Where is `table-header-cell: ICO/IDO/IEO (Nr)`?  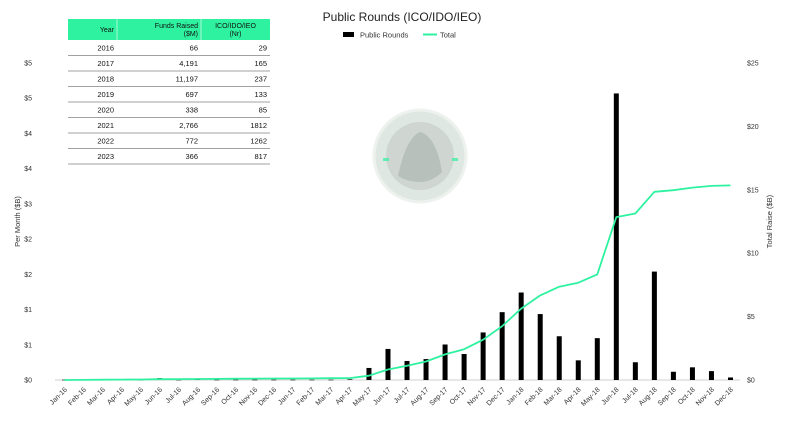
table-header-cell: ICO/IDO/IEO (Nr) is located at coordinates (235, 30).